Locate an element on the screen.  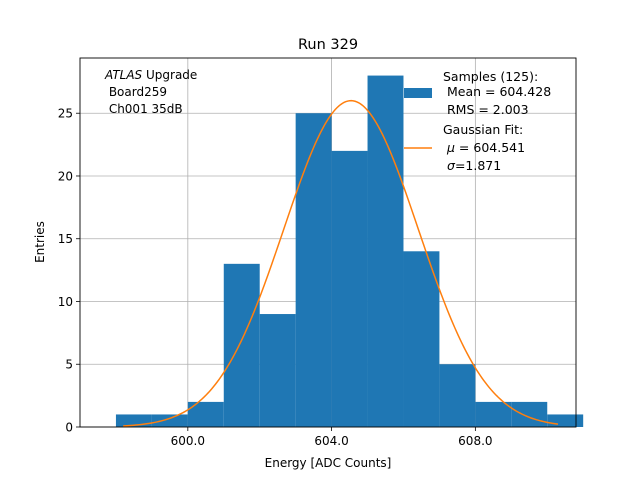
board-label: Board259 is located at coordinates (136, 92).